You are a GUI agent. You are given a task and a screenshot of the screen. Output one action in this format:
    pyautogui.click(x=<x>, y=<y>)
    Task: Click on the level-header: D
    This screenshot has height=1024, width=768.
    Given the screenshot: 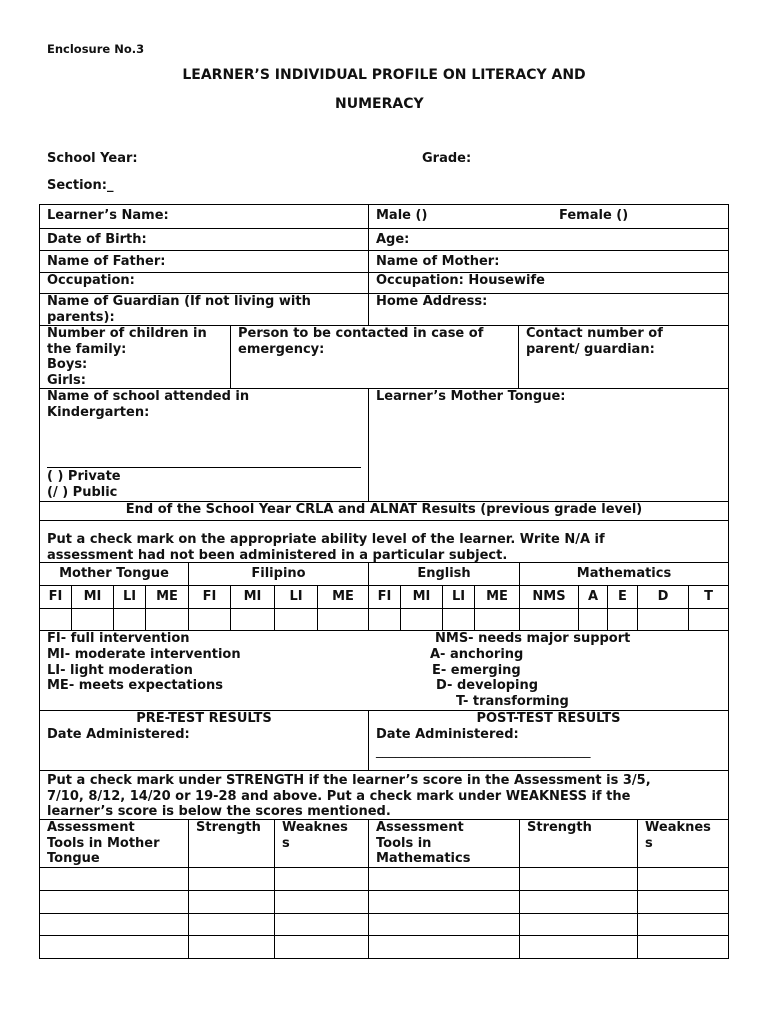 What is the action you would take?
    pyautogui.click(x=663, y=597)
    